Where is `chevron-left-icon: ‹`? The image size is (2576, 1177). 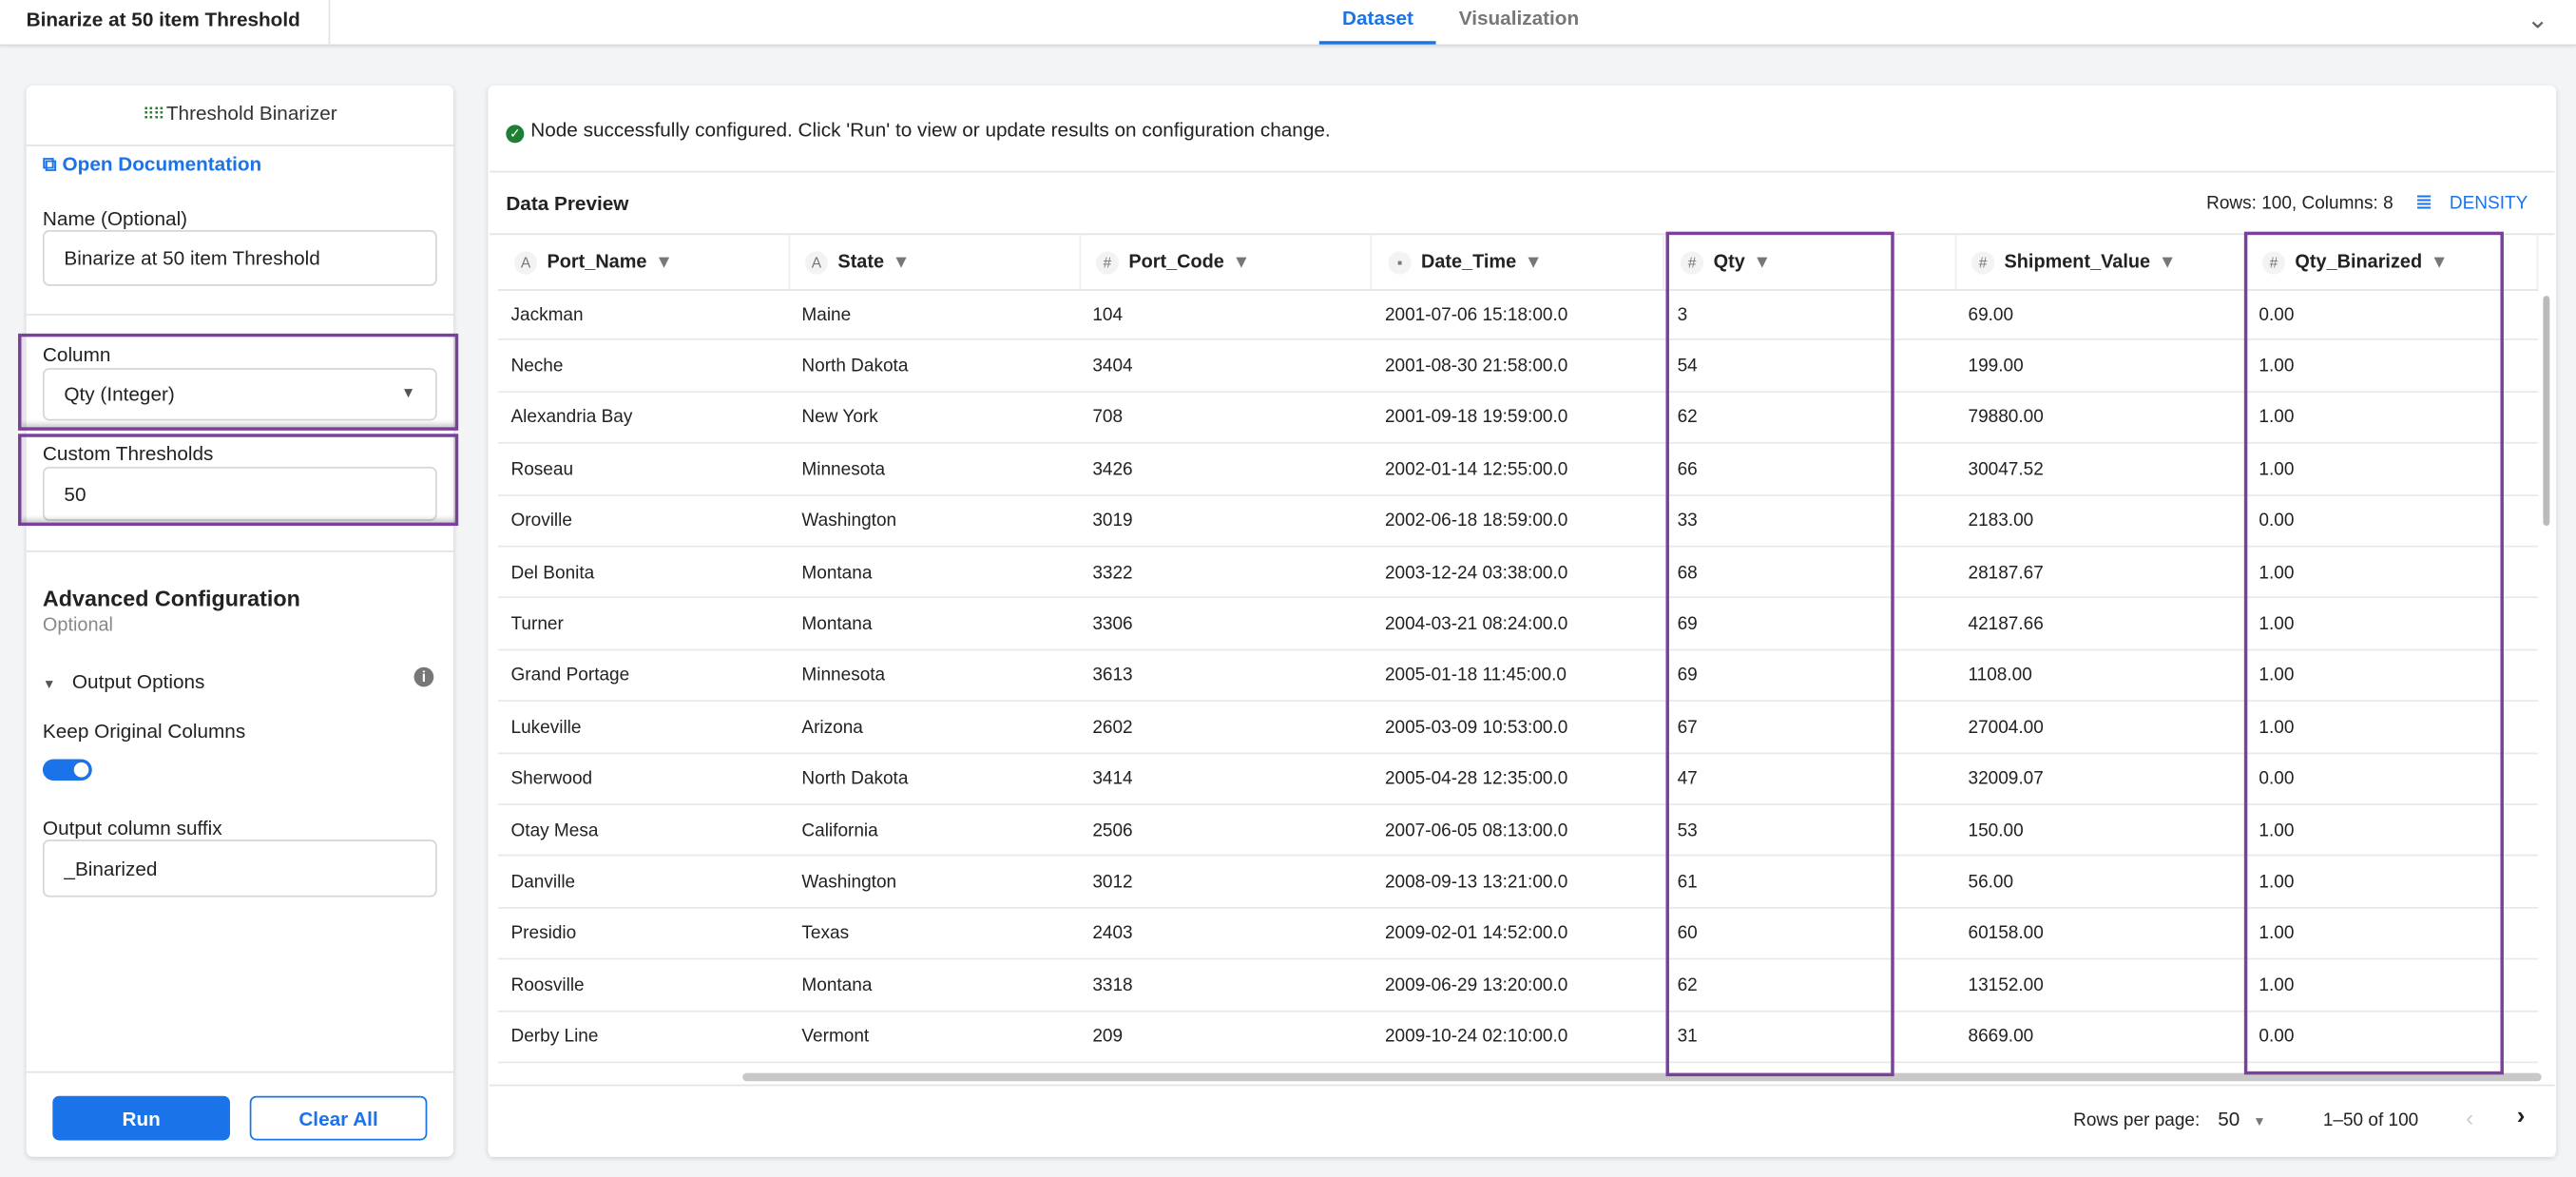
chevron-left-icon: ‹ is located at coordinates (2470, 1118).